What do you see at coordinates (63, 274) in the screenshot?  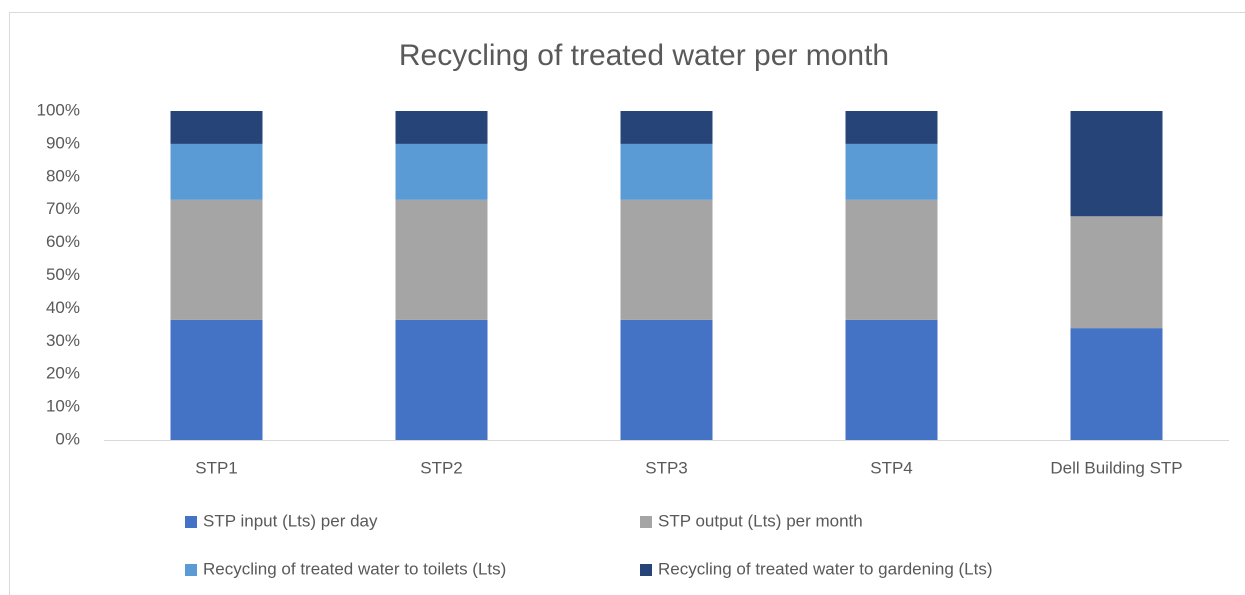 I see `y-tick-label: 50%` at bounding box center [63, 274].